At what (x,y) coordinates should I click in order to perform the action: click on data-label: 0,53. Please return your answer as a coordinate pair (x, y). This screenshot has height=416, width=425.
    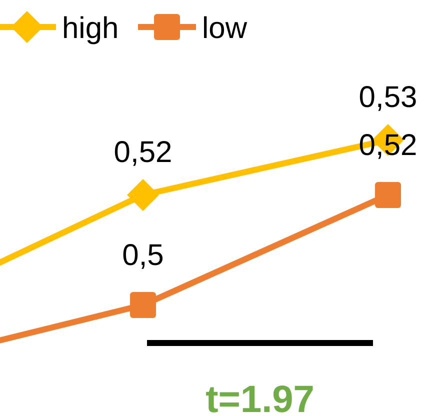
    Looking at the image, I should click on (388, 97).